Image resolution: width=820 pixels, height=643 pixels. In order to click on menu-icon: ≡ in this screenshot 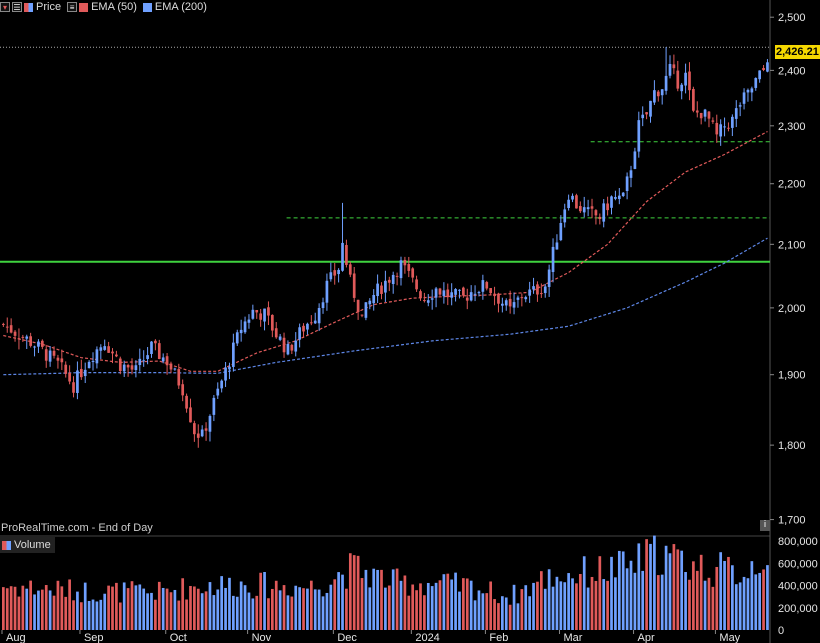, I will do `click(72, 7)`.